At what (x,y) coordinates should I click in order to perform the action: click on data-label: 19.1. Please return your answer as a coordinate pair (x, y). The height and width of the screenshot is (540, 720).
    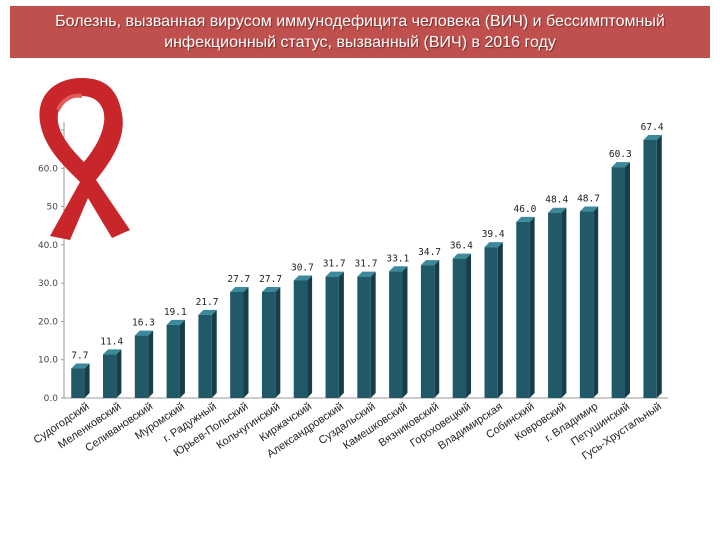
    Looking at the image, I should click on (175, 312).